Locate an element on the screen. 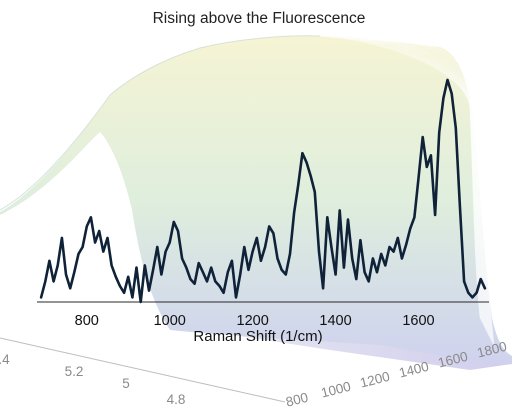 The width and height of the screenshot is (522, 413). background-y-tick-label: .4 is located at coordinates (5, 359).